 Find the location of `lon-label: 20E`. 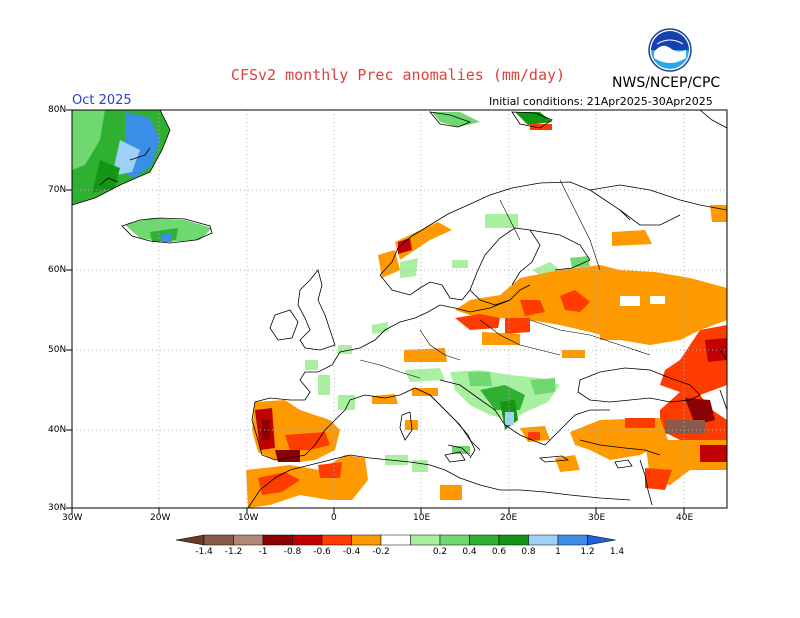

lon-label: 20E is located at coordinates (509, 518).